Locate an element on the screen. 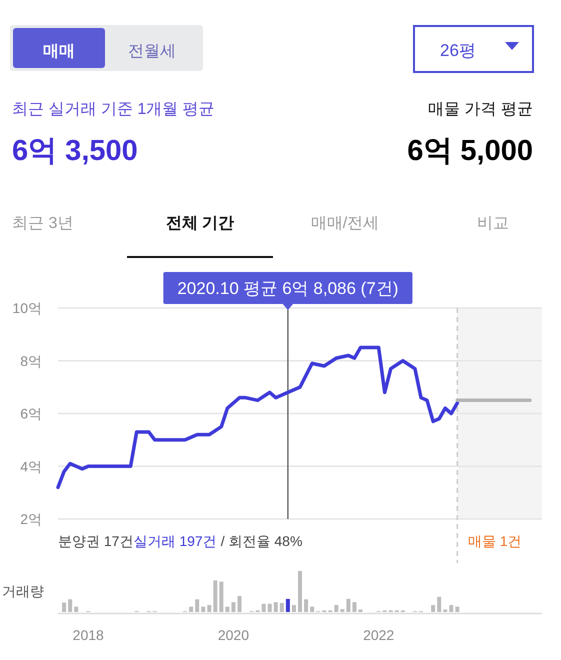 The width and height of the screenshot is (561, 660). text: 매물 1건 is located at coordinates (495, 541).